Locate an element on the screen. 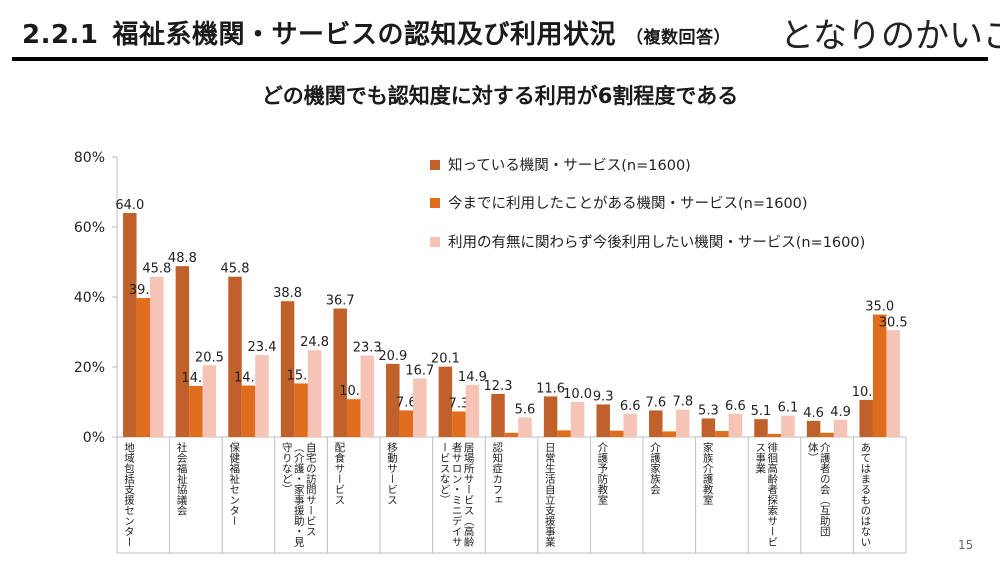 The width and height of the screenshot is (1000, 564). data-label: 6.1 is located at coordinates (788, 408).